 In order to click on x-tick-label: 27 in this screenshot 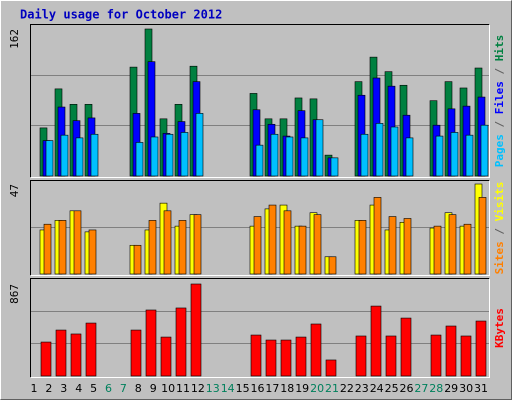, I will do `click(421, 388)`.